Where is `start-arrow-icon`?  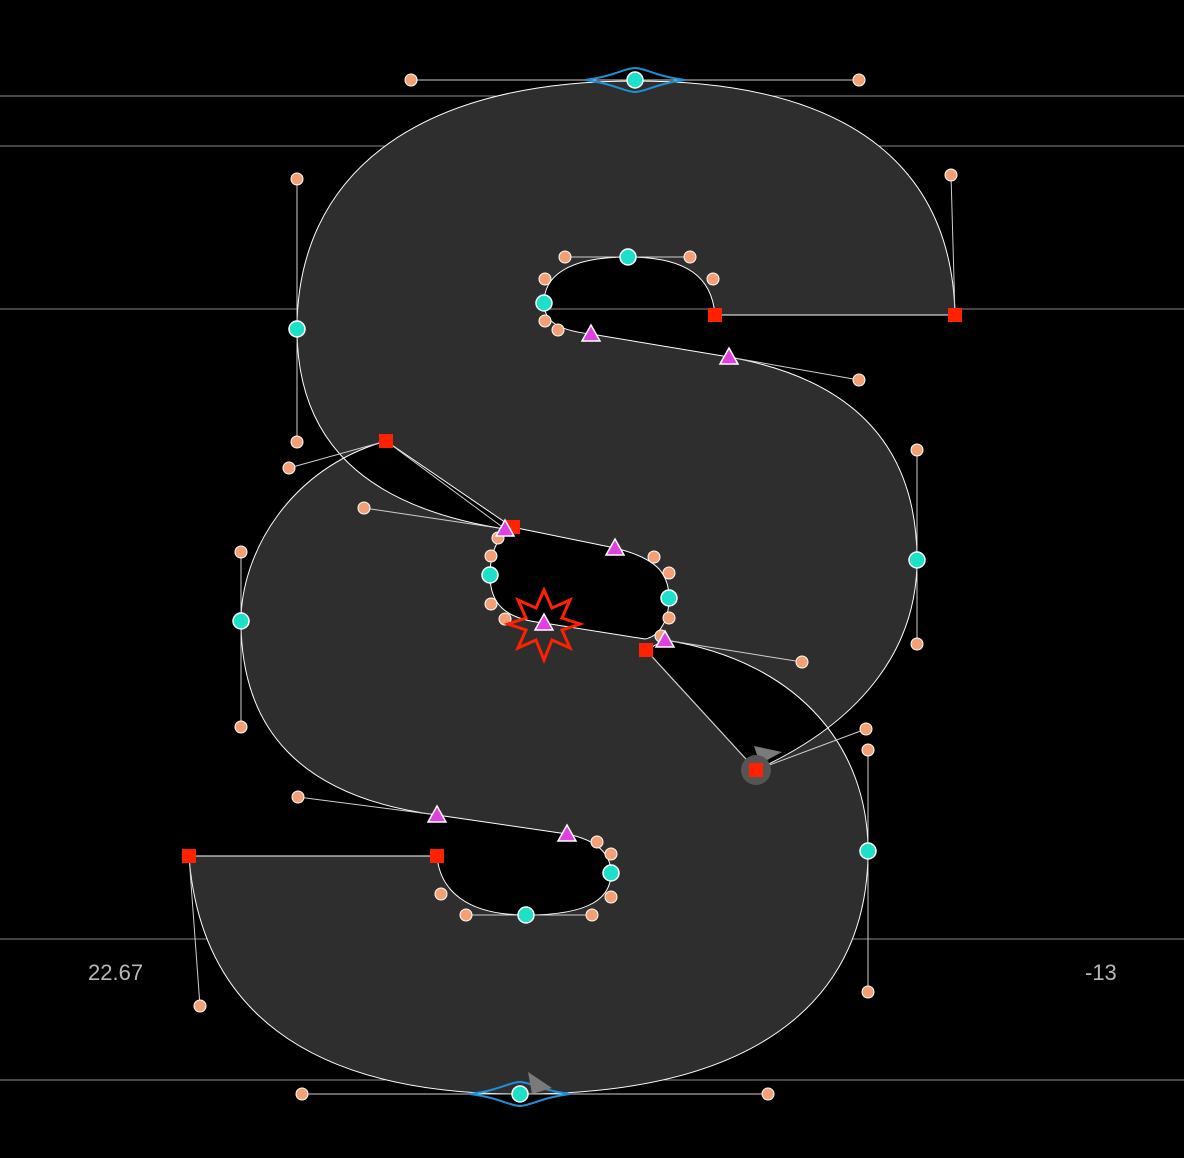
start-arrow-icon is located at coordinates (540, 1083).